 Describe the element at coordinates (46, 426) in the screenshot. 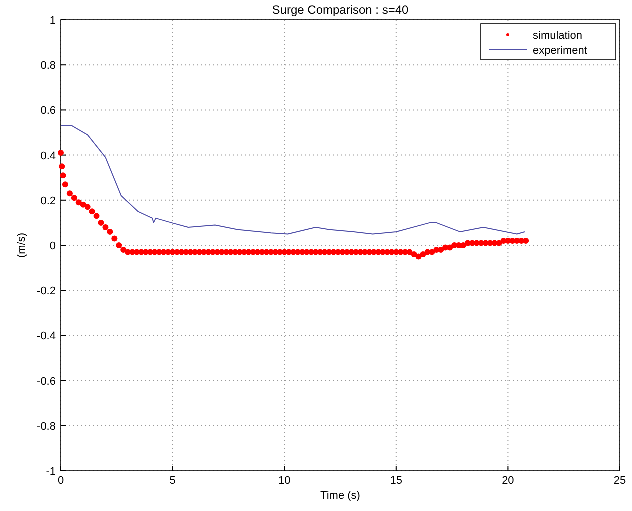

I see `y-tick-label: -0.8` at that location.